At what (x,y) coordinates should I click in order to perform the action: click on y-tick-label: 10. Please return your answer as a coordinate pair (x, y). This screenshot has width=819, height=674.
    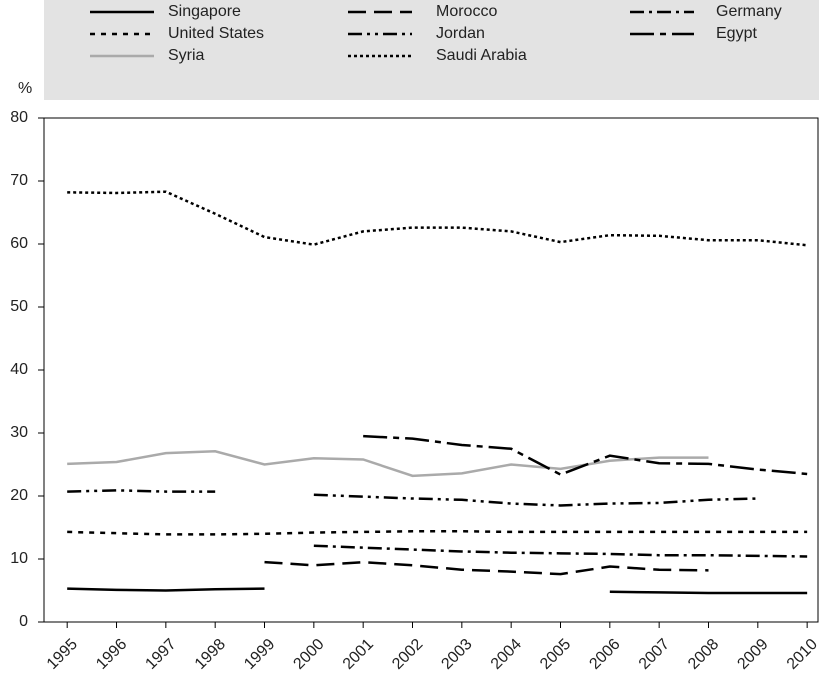
    Looking at the image, I should click on (19, 558).